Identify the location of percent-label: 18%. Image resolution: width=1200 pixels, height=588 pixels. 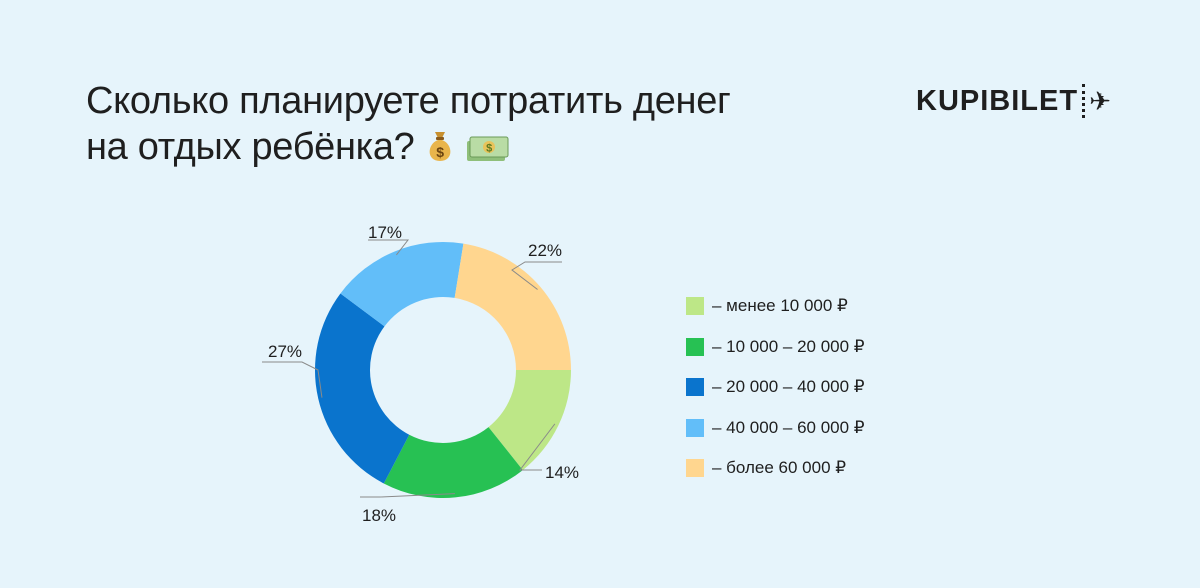
(379, 515).